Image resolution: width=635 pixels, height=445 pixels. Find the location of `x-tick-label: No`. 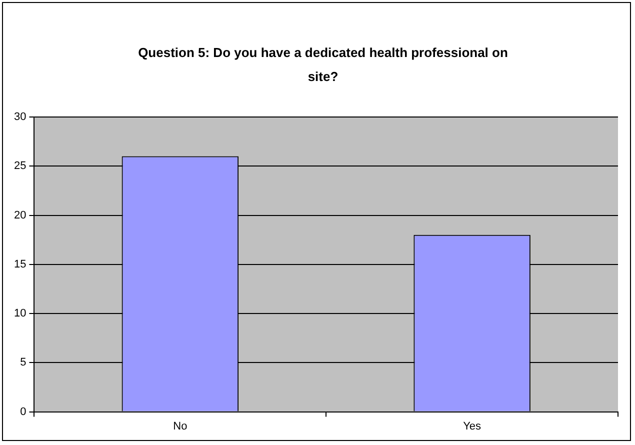

x-tick-label: No is located at coordinates (180, 426).